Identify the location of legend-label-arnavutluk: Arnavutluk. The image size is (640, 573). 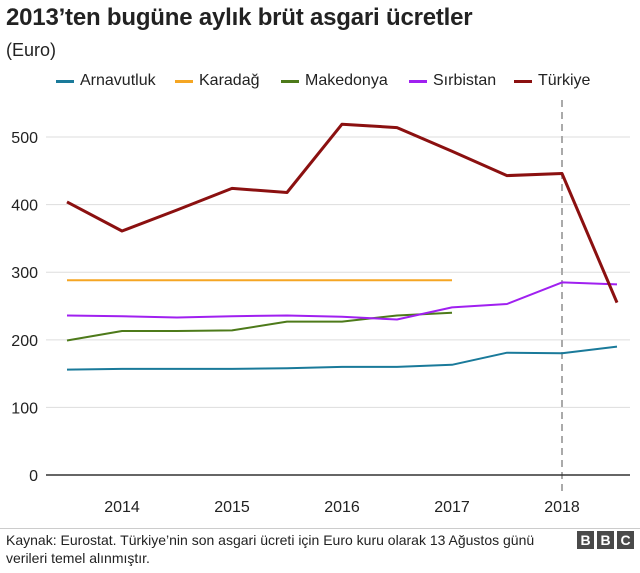
(118, 80).